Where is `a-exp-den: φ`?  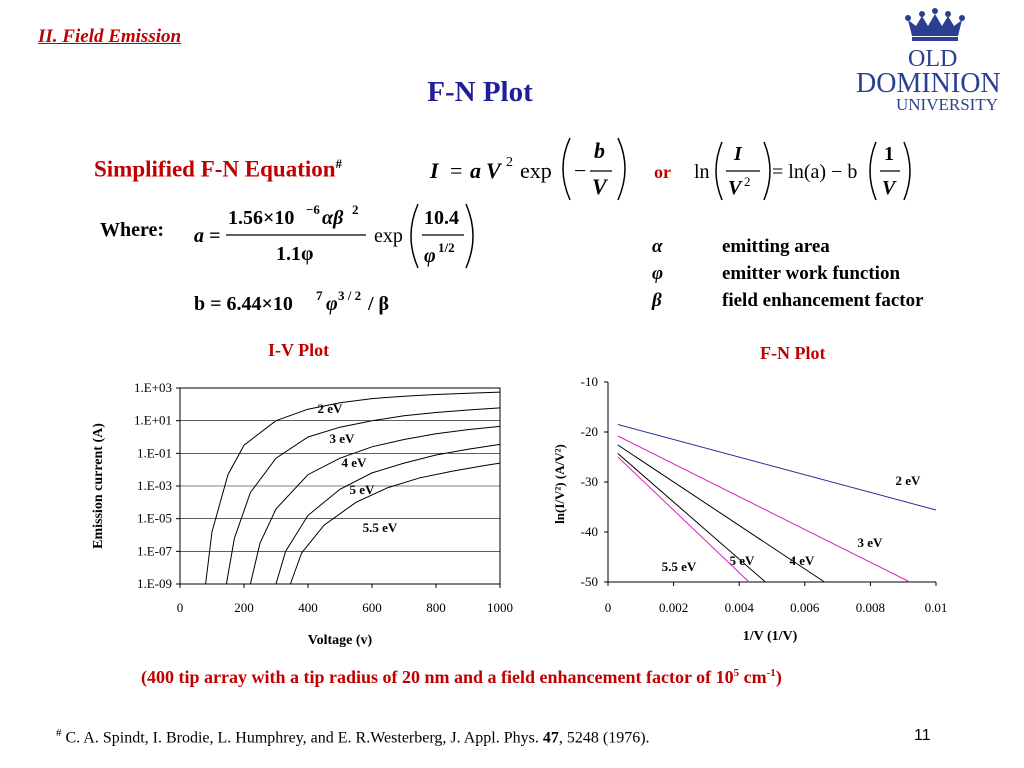
a-exp-den: φ is located at coordinates (430, 256).